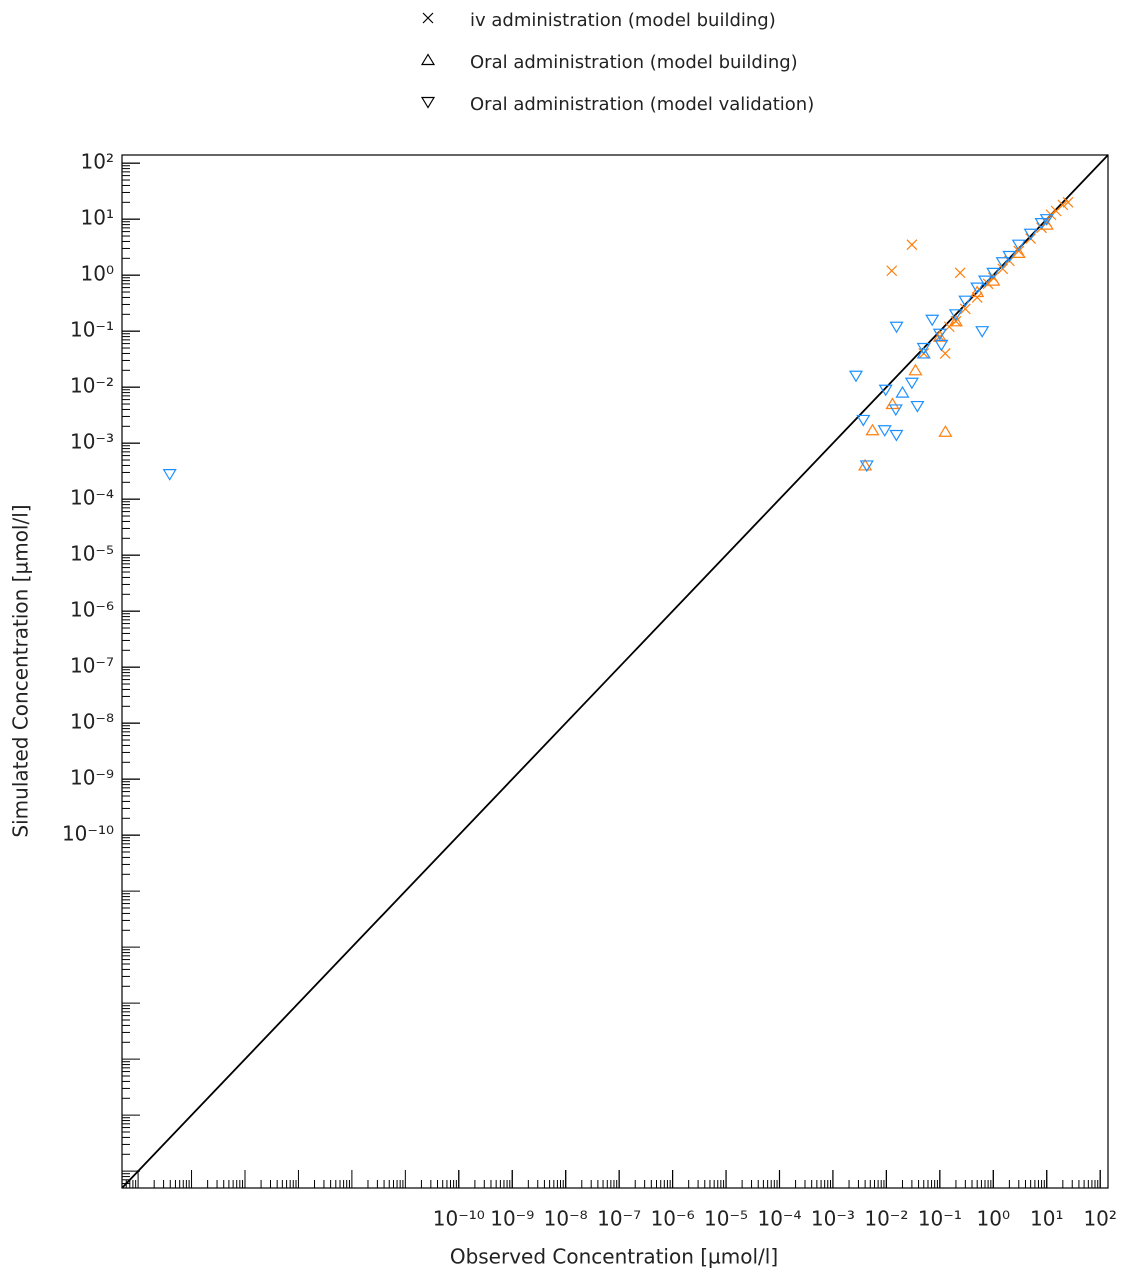  Describe the element at coordinates (92, 498) in the screenshot. I see `y-tick-label: 10⁻⁴` at that location.